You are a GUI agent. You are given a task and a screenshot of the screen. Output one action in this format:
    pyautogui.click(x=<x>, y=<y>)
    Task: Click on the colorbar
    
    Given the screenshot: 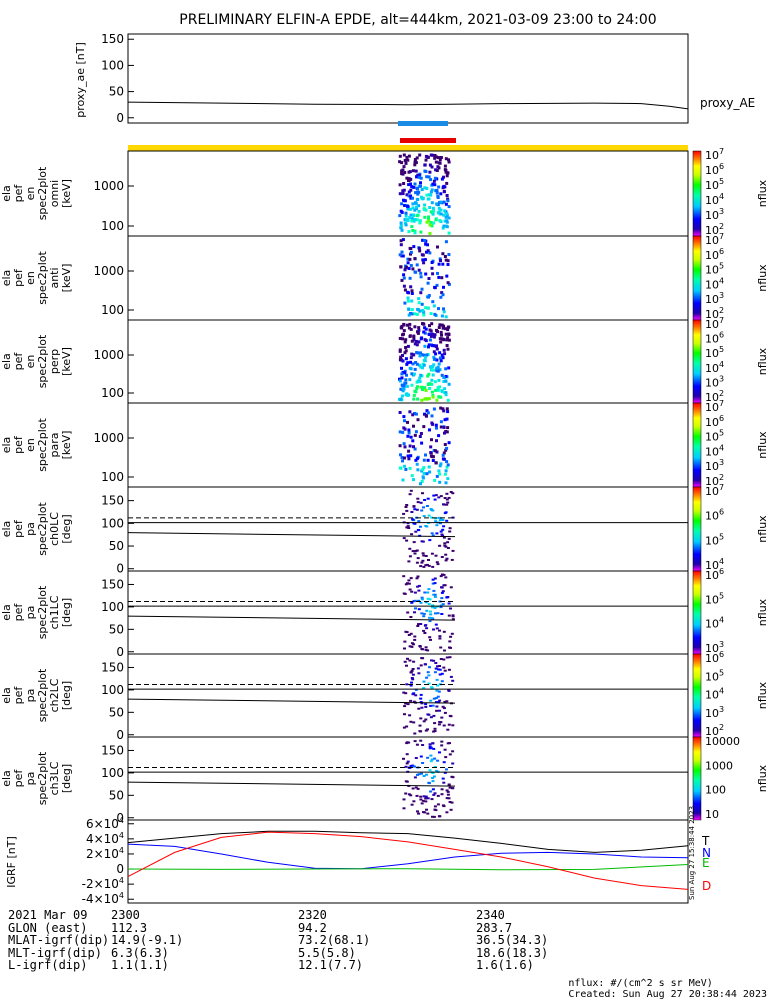 What is the action you would take?
    pyautogui.click(x=697, y=529)
    